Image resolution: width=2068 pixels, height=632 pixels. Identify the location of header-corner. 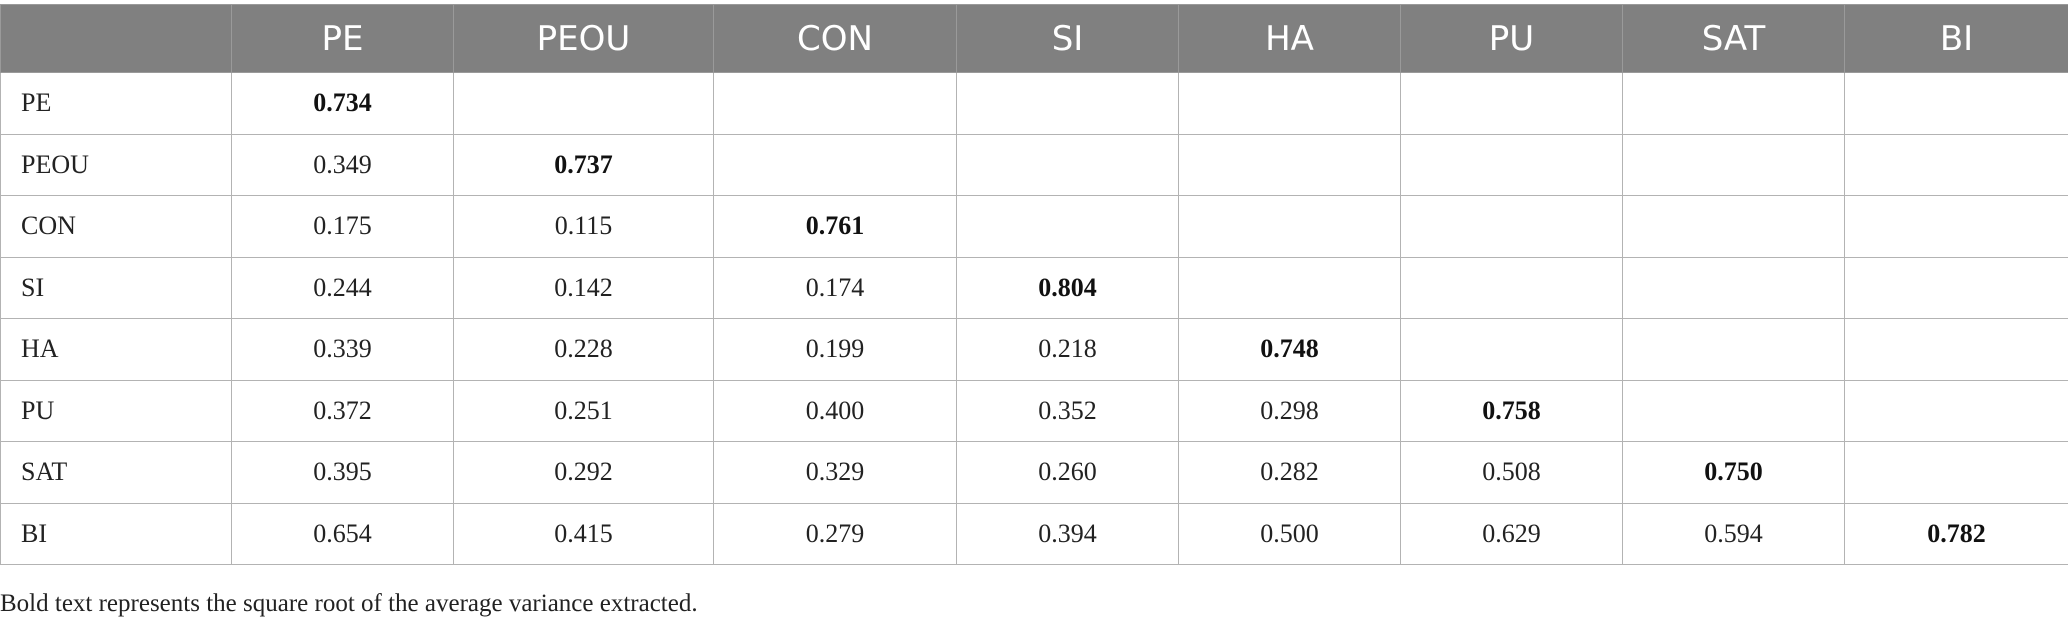
(116, 38).